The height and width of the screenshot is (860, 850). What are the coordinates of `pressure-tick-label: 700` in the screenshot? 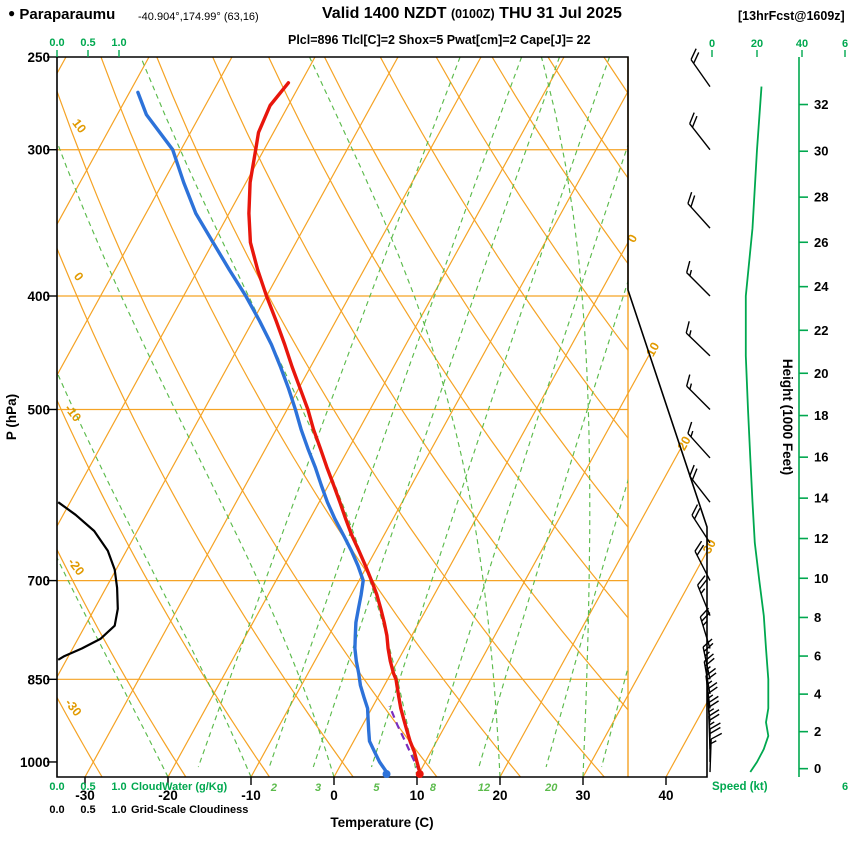 It's located at (38, 581).